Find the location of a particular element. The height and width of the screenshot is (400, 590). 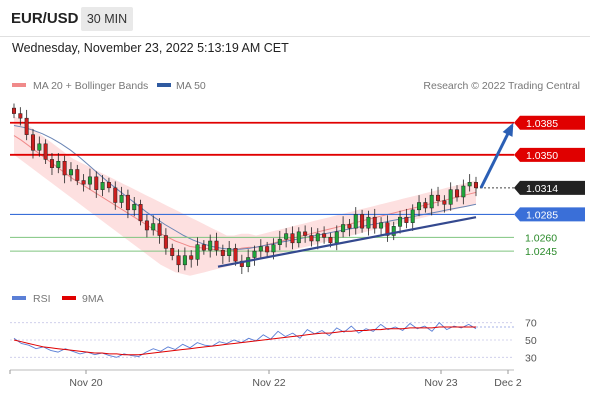

level-label-1.0350: 1.0350 is located at coordinates (542, 156).